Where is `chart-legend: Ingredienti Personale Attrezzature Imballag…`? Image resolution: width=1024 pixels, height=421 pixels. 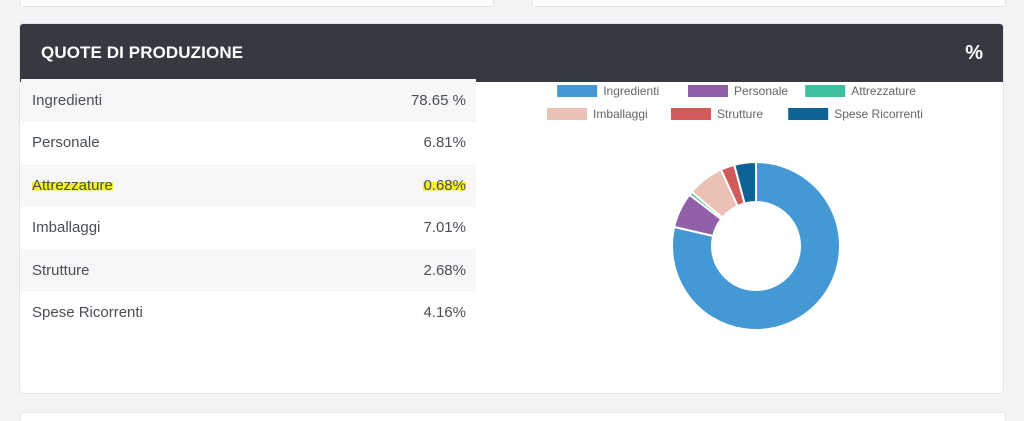 chart-legend: Ingredienti Personale Attrezzature Imballag… is located at coordinates (735, 102).